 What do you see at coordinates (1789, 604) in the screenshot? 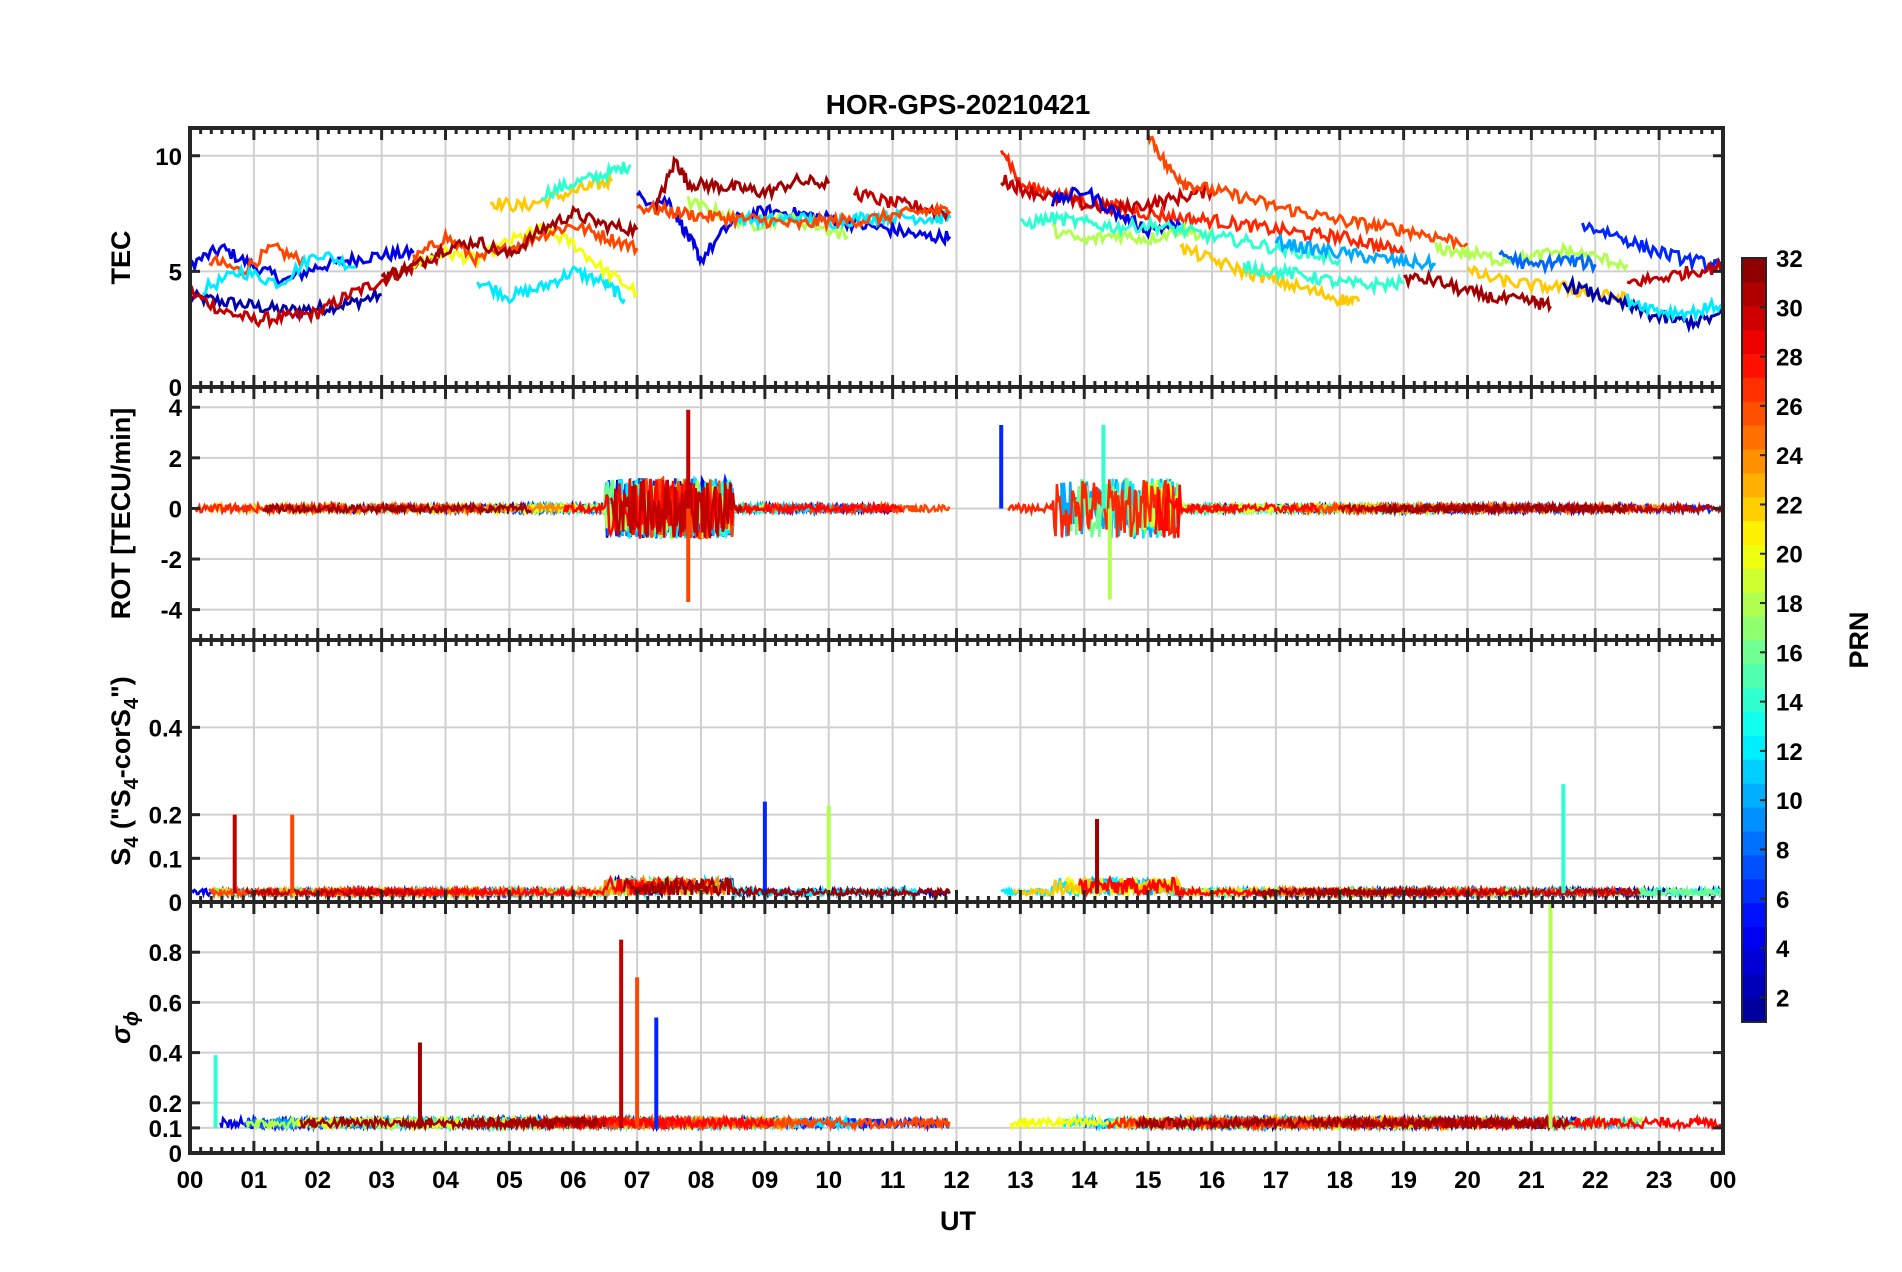
I see `colorbar-tick-label: 18` at bounding box center [1789, 604].